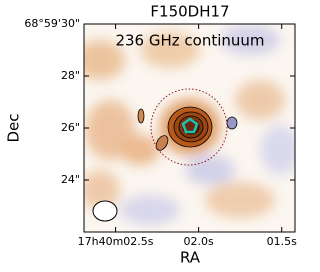 The image size is (320, 272). Describe the element at coordinates (189, 12) in the screenshot. I see `chart-title: F150DH17` at that location.